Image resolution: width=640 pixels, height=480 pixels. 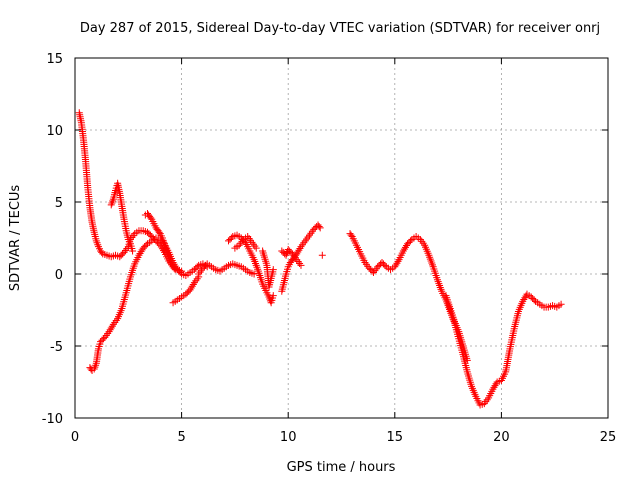 What do you see at coordinates (59, 203) in the screenshot?
I see `y-tick-label: 5` at bounding box center [59, 203].